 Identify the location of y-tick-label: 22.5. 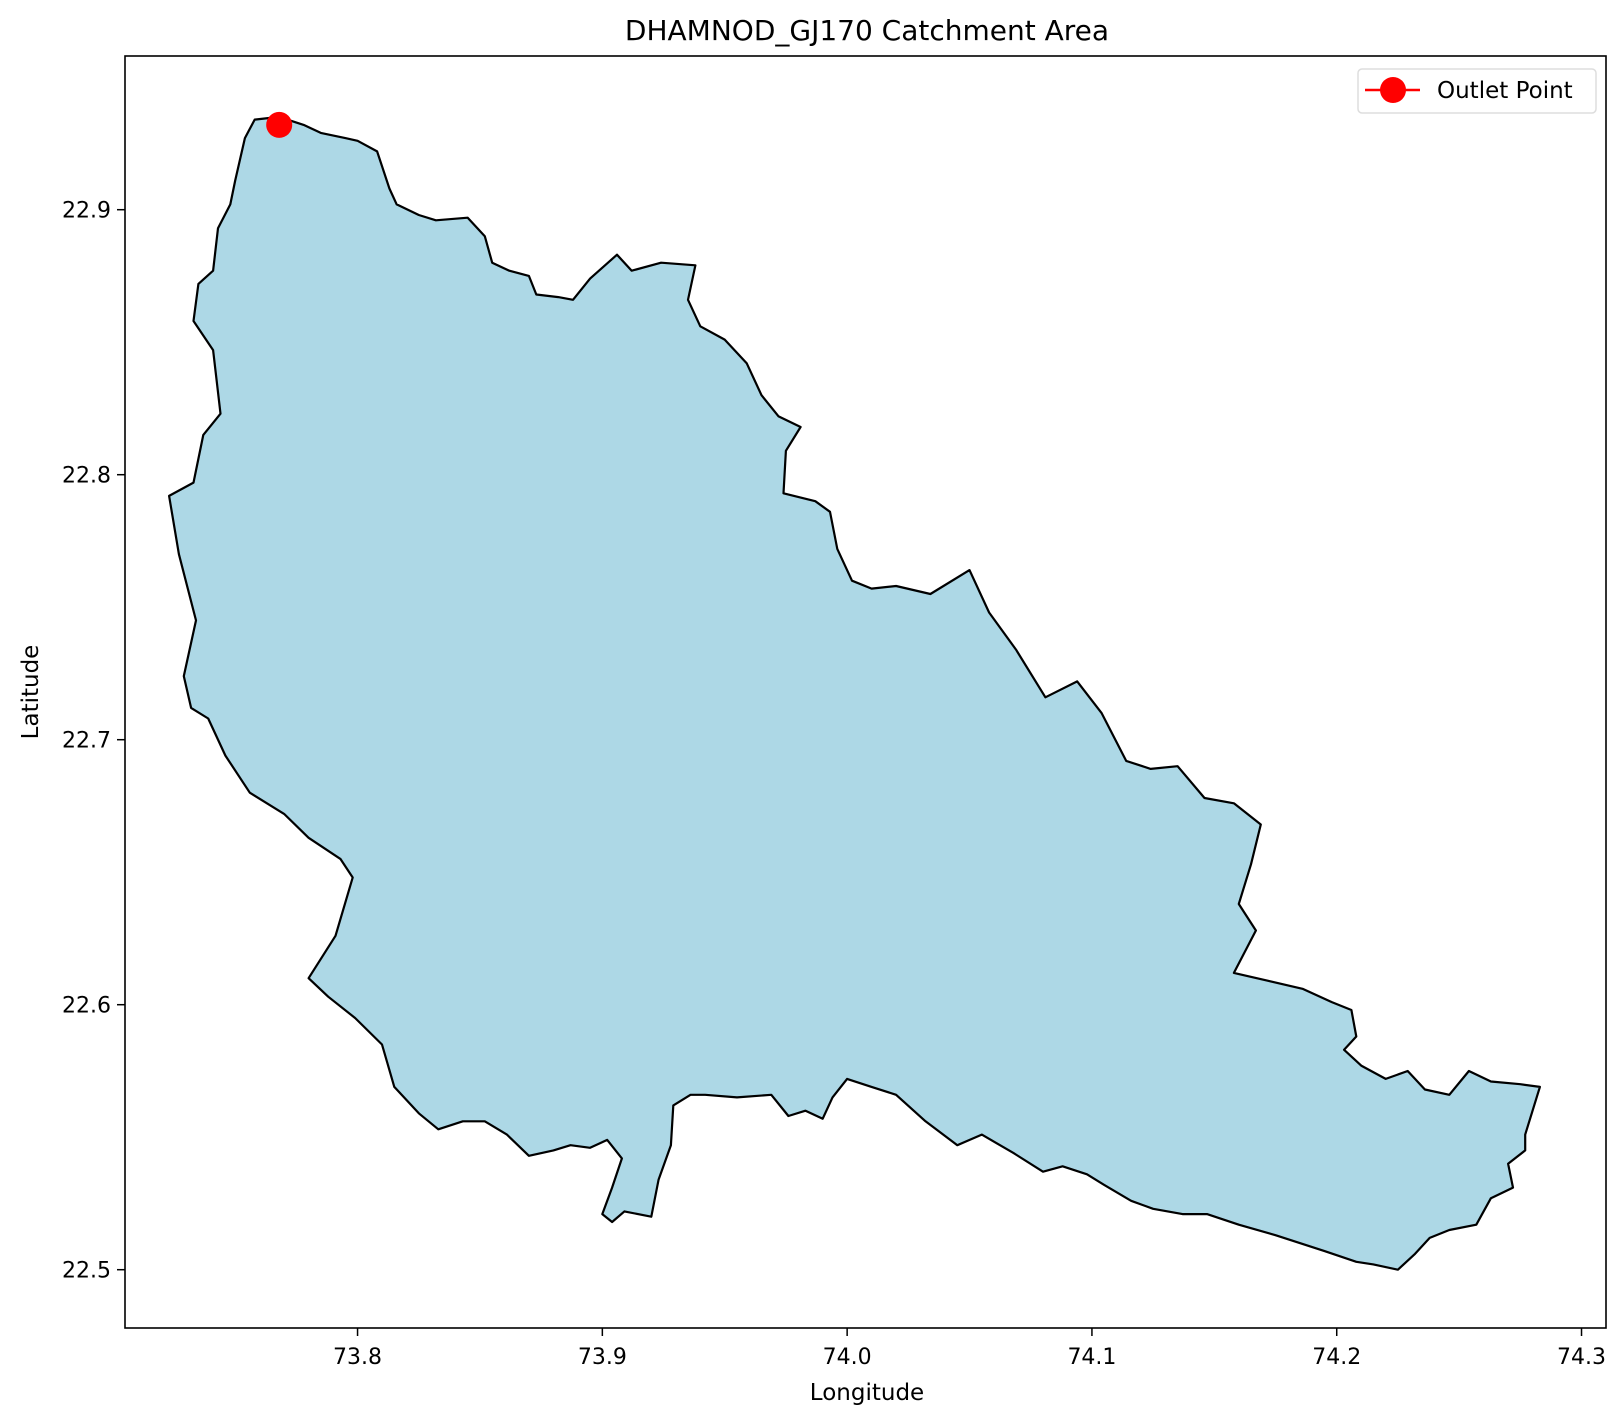
(86, 1271).